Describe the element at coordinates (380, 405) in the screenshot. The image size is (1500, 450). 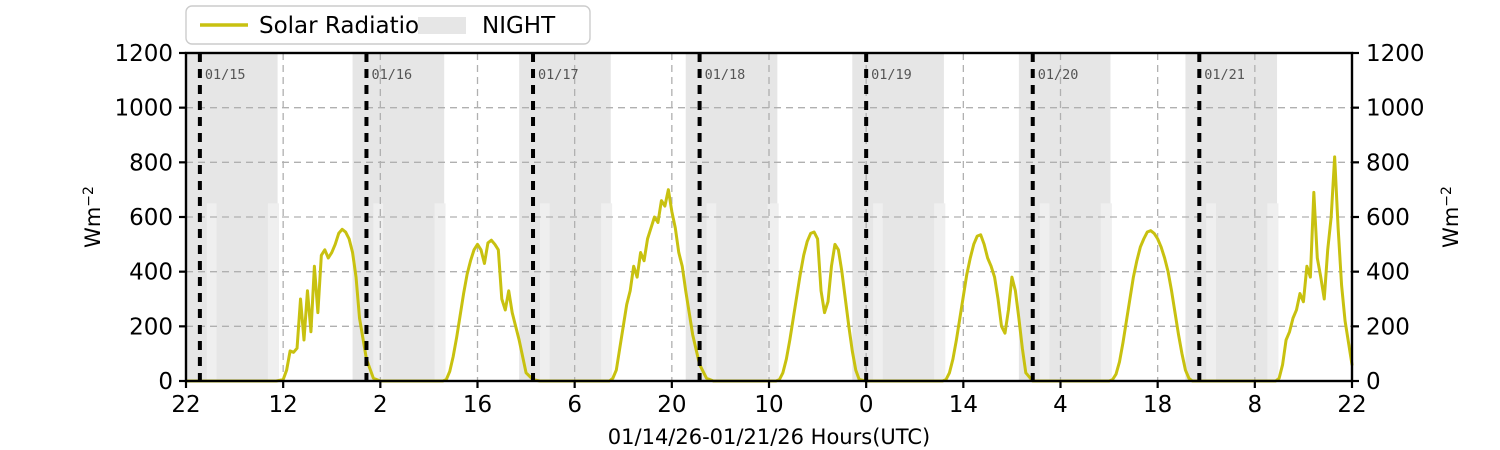
I see `x-axis-tick-label: 2` at that location.